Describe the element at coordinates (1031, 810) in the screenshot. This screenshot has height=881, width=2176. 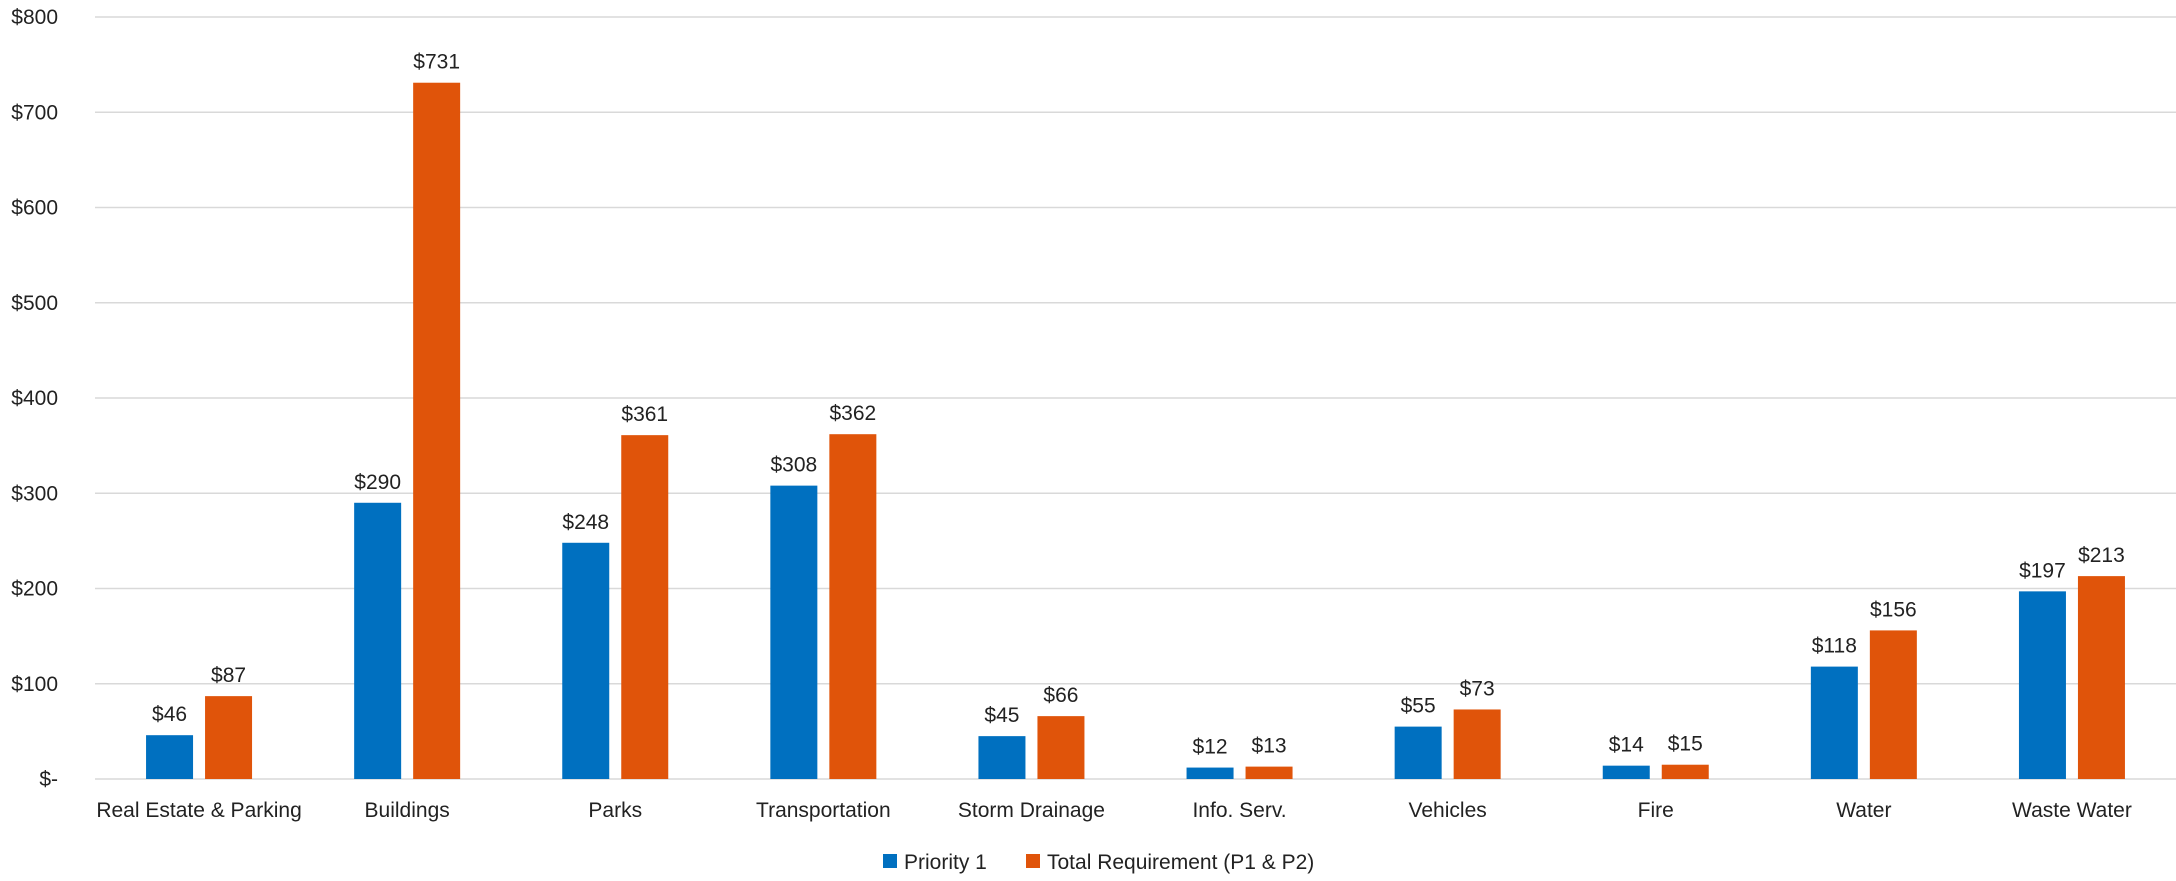
I see `x-tick-label: Storm Drainage` at that location.